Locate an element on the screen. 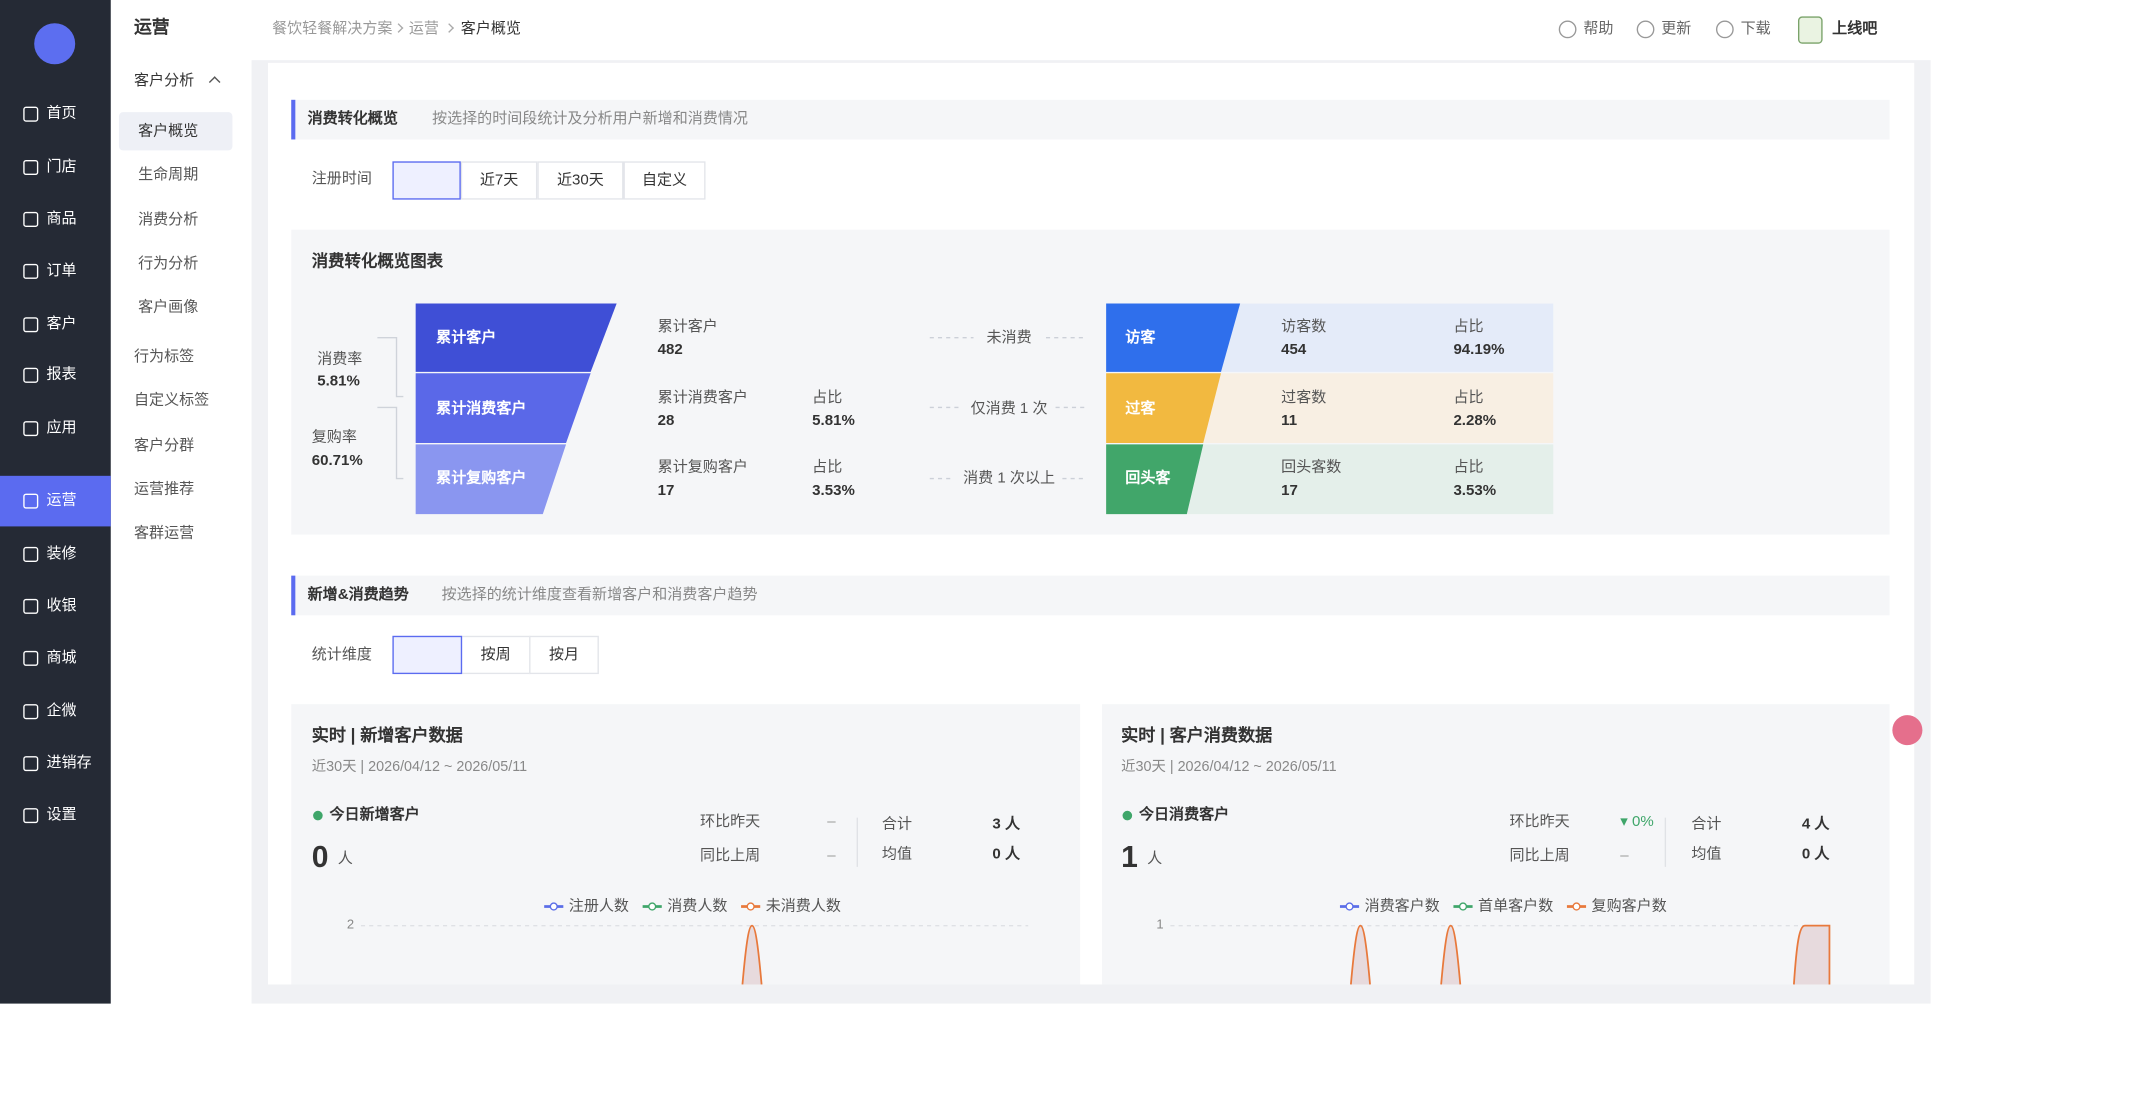 This screenshot has width=2133, height=1108. nav-item: 首页 is located at coordinates (61, 113).